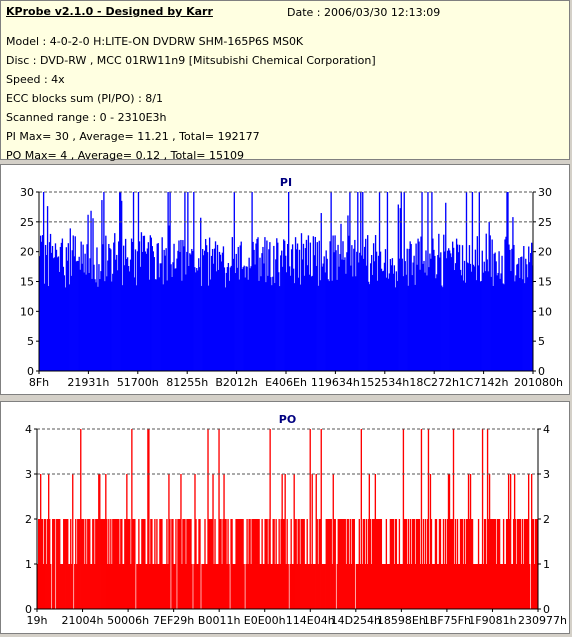 The image size is (572, 637). Describe the element at coordinates (28, 564) in the screenshot. I see `y-tick-label-left: 1` at that location.